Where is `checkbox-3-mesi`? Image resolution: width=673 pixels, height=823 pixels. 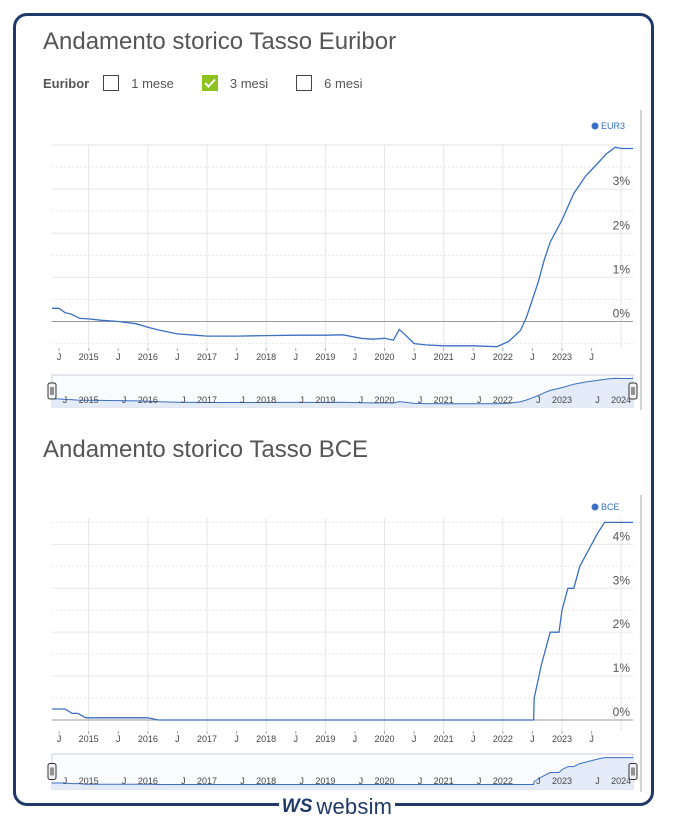 checkbox-3-mesi is located at coordinates (209, 83).